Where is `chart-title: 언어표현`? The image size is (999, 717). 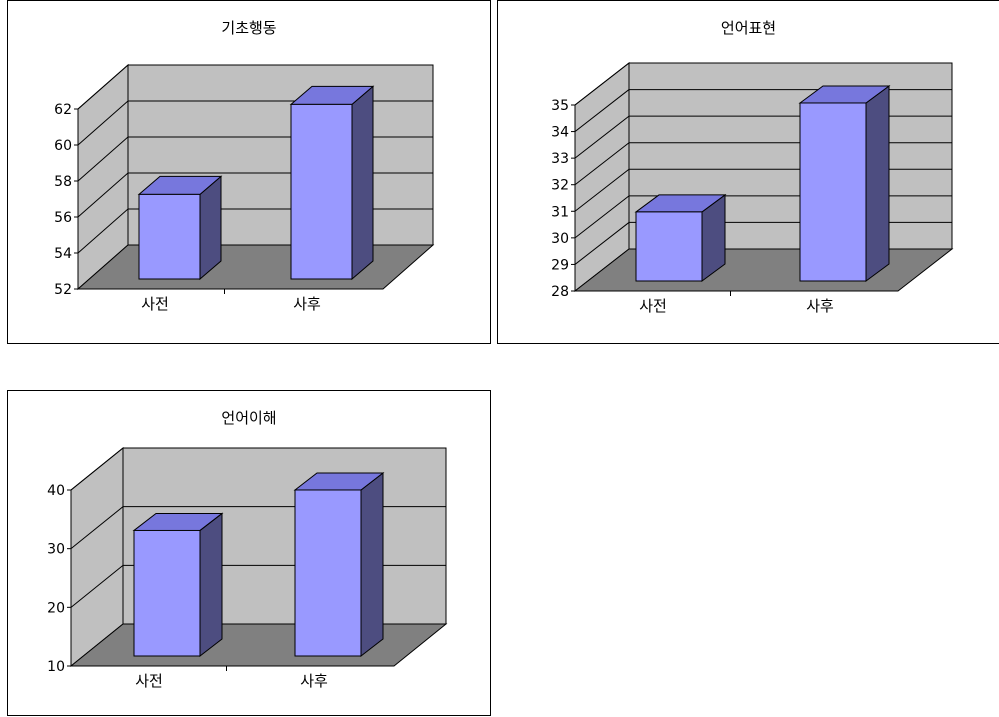
chart-title: 언어표현 is located at coordinates (748, 28).